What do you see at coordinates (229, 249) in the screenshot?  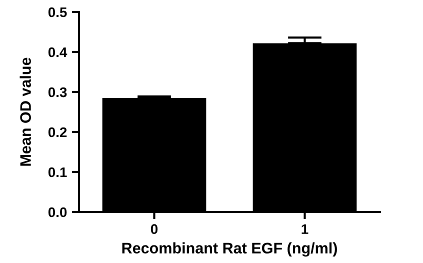 I see `x-axis-title: Recombinant Rat EGF (ng/ml)` at bounding box center [229, 249].